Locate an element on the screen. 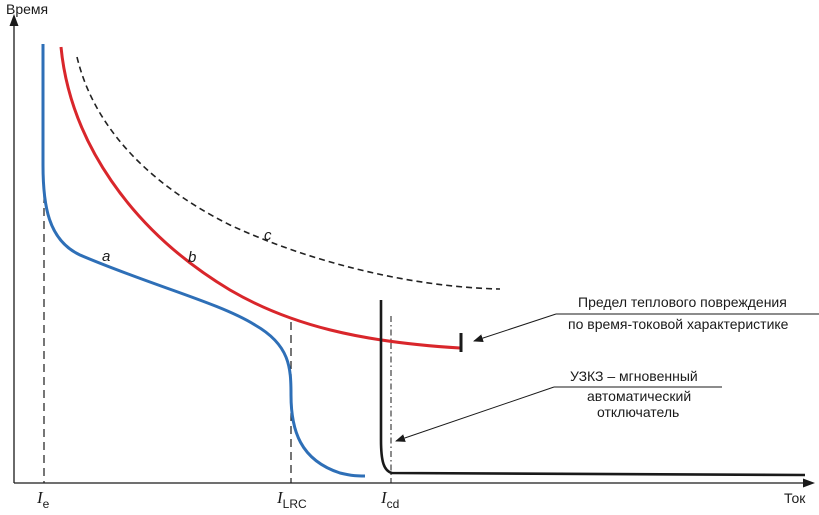 Image resolution: width=819 pixels, height=515 pixels. thermal-annotation-line2: по время-токовой характеристике is located at coordinates (678, 324).